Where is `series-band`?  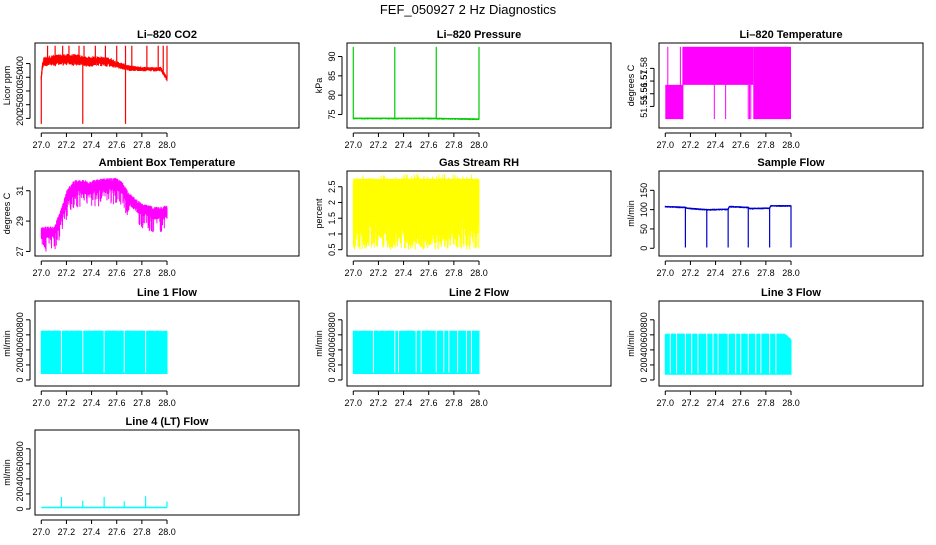 series-band is located at coordinates (104, 67).